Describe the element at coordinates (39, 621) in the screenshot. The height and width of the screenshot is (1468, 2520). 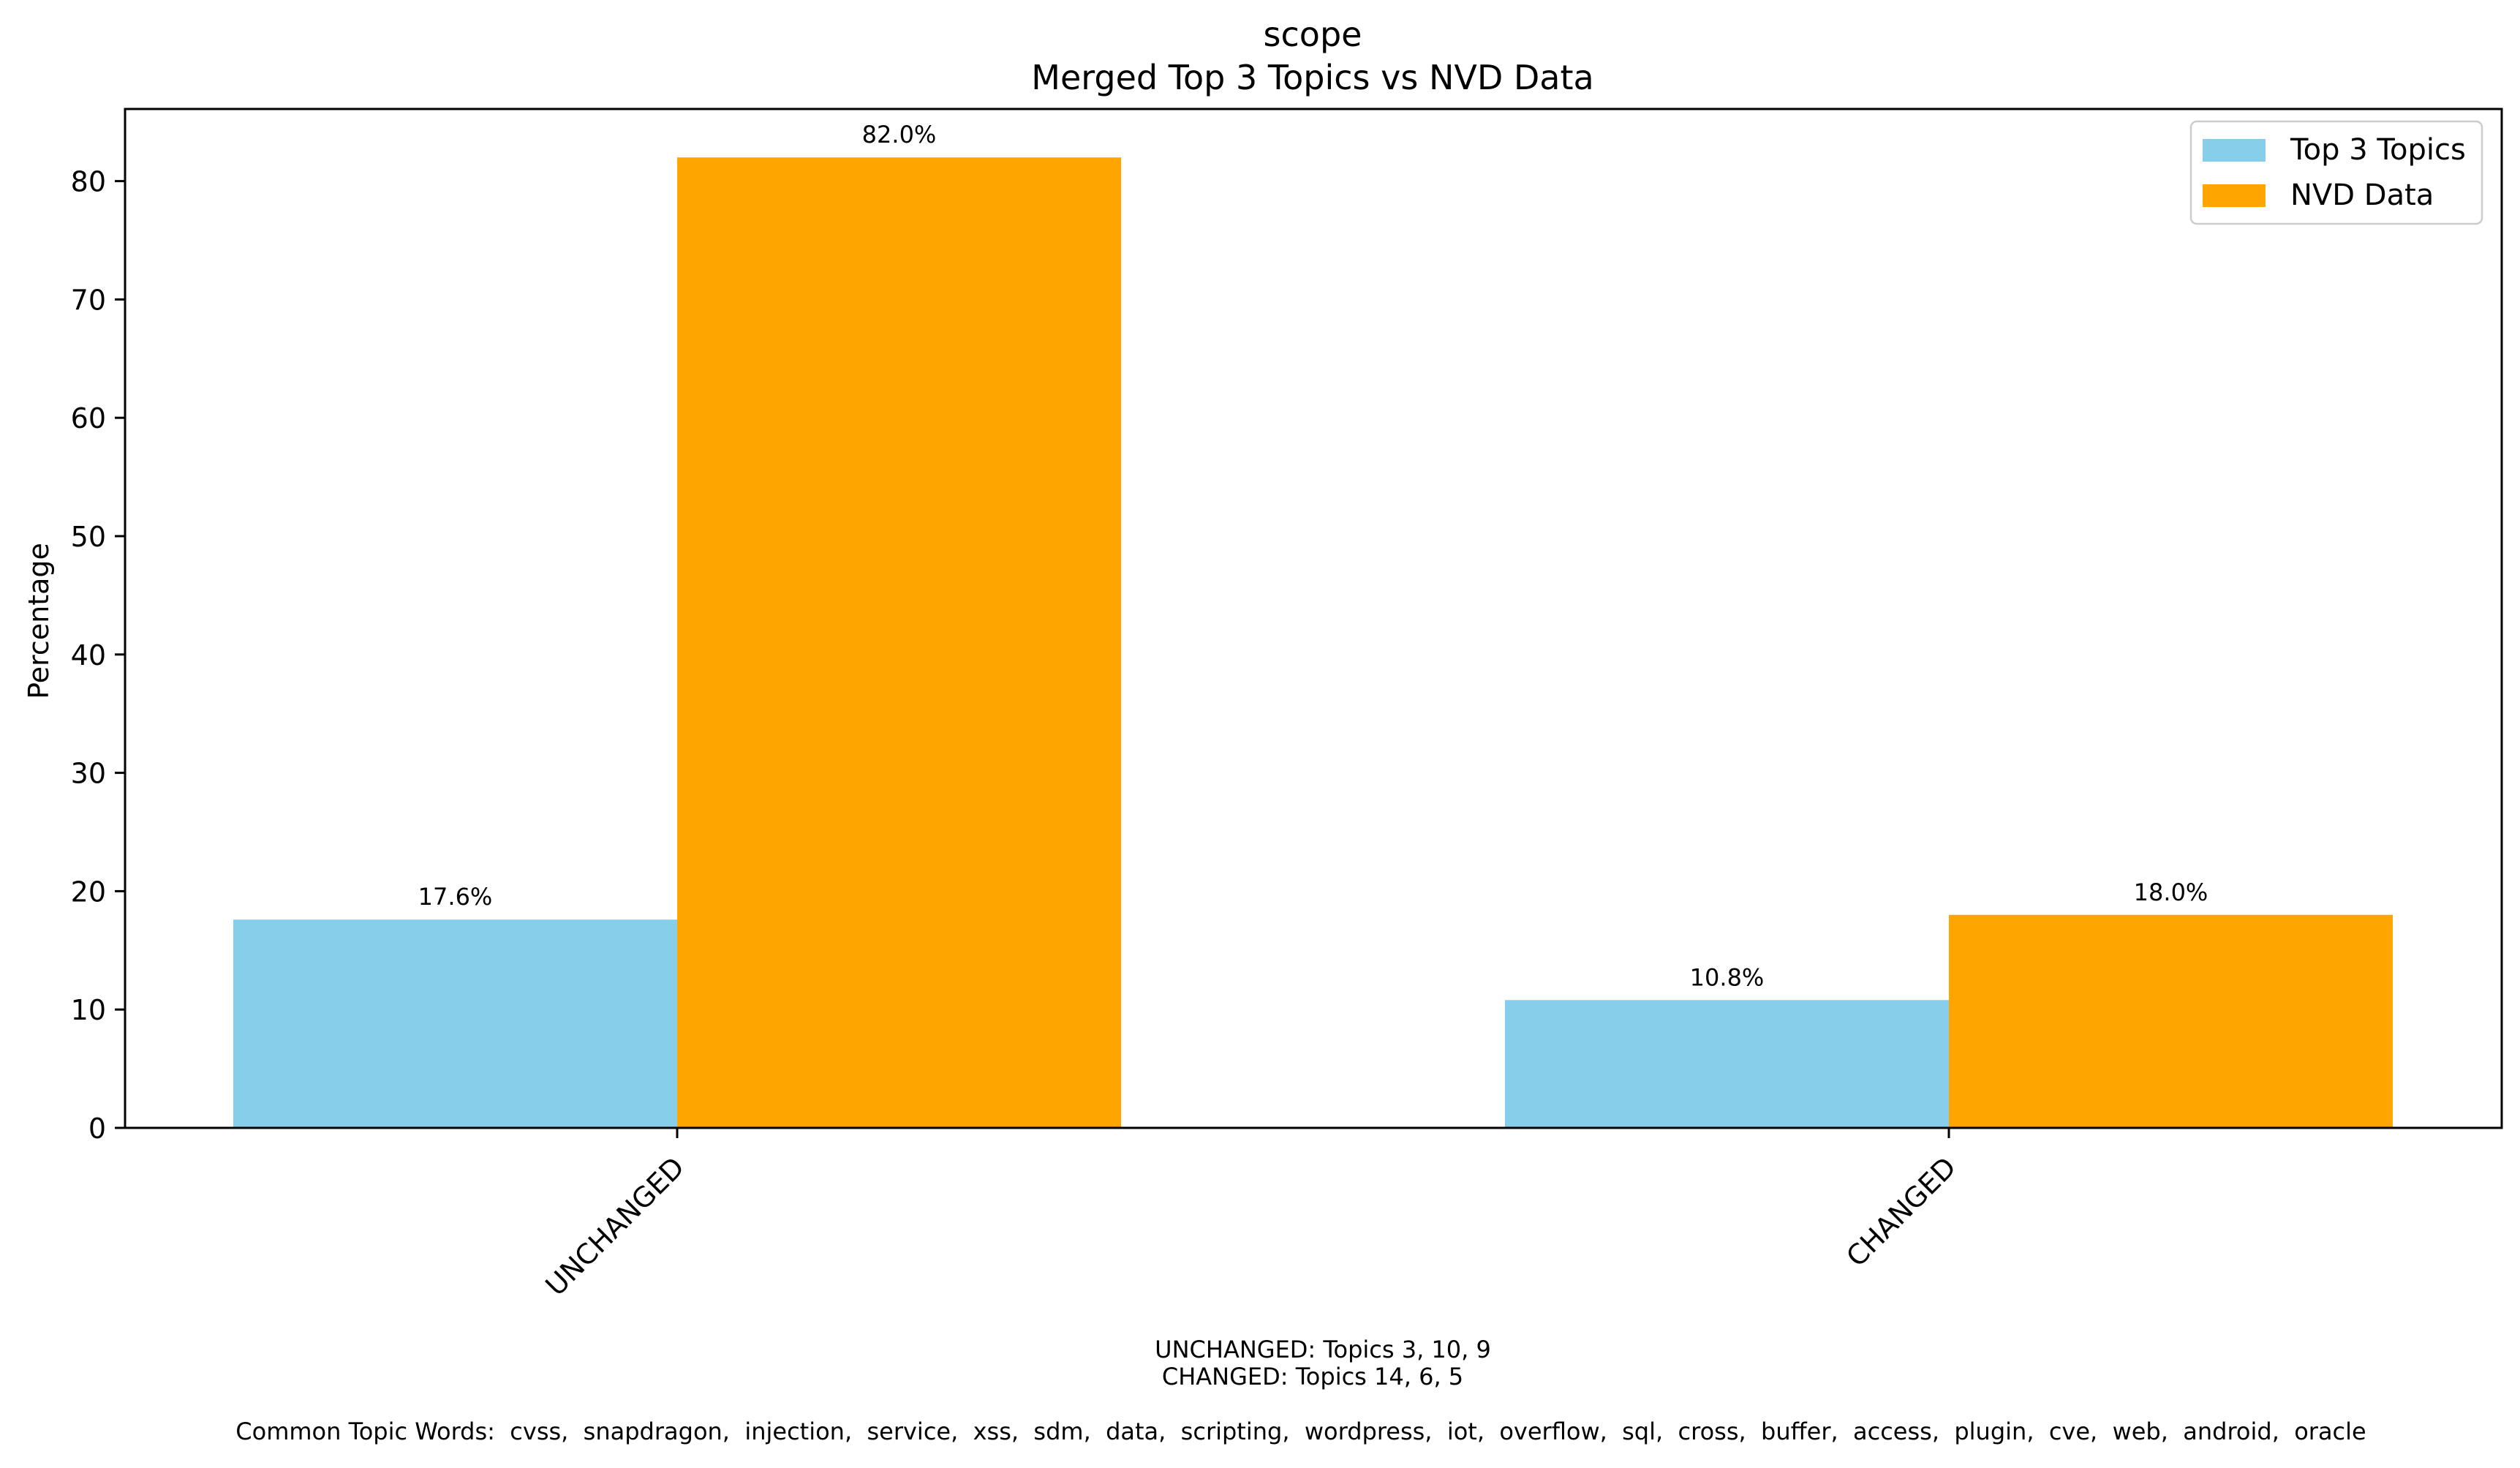
I see `y-axis-label: Percentage` at that location.